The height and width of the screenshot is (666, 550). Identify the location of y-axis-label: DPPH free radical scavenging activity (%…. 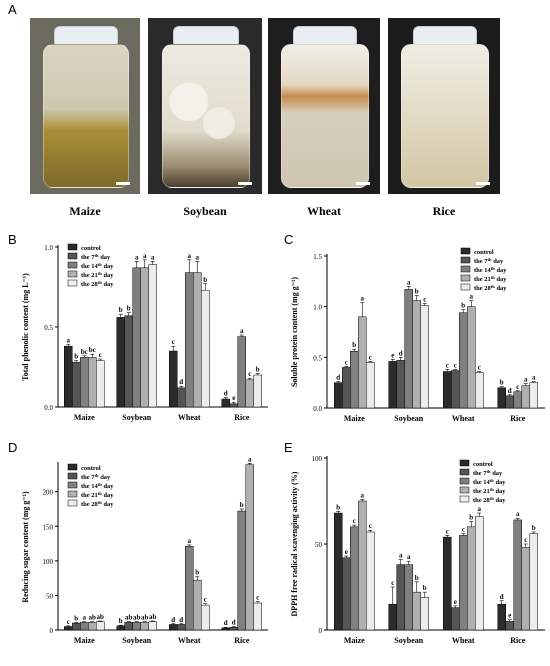
(294, 543).